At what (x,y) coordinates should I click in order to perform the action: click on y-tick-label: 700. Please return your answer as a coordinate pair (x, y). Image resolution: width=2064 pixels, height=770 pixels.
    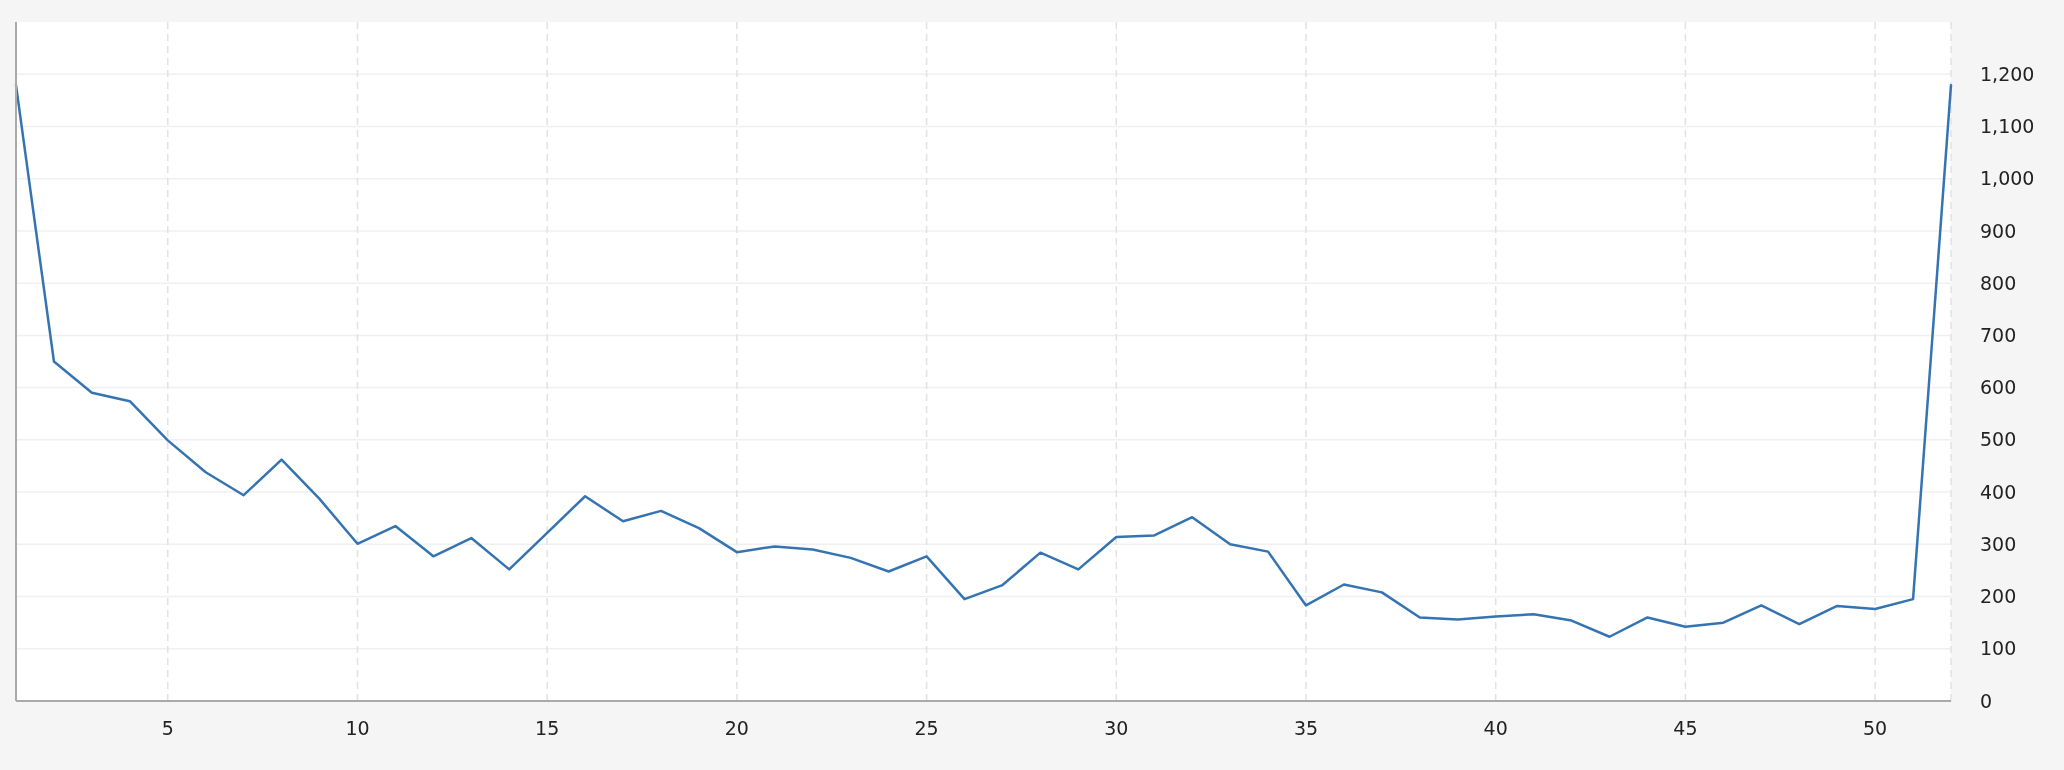
    Looking at the image, I should click on (1998, 335).